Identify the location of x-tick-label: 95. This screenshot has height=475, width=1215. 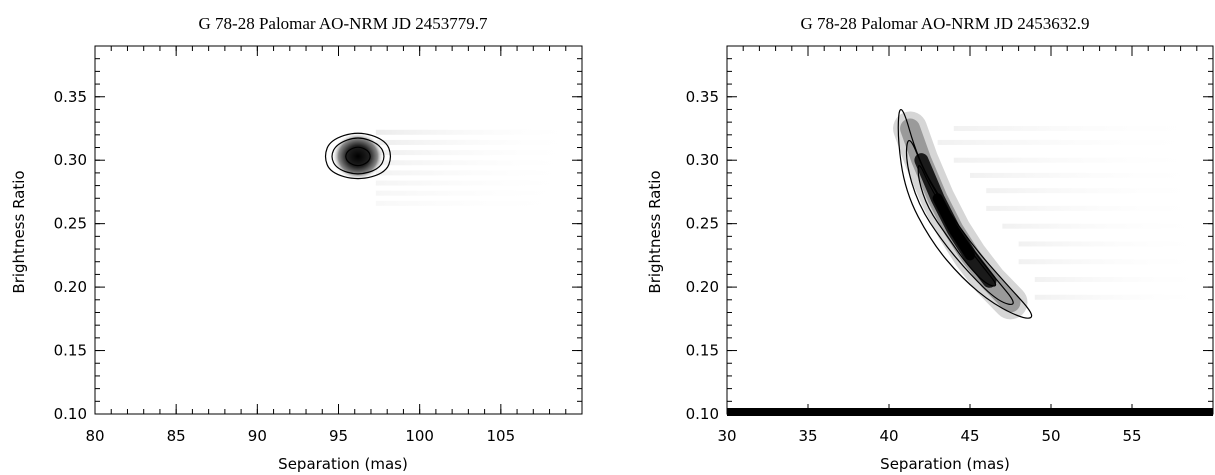
(338, 436).